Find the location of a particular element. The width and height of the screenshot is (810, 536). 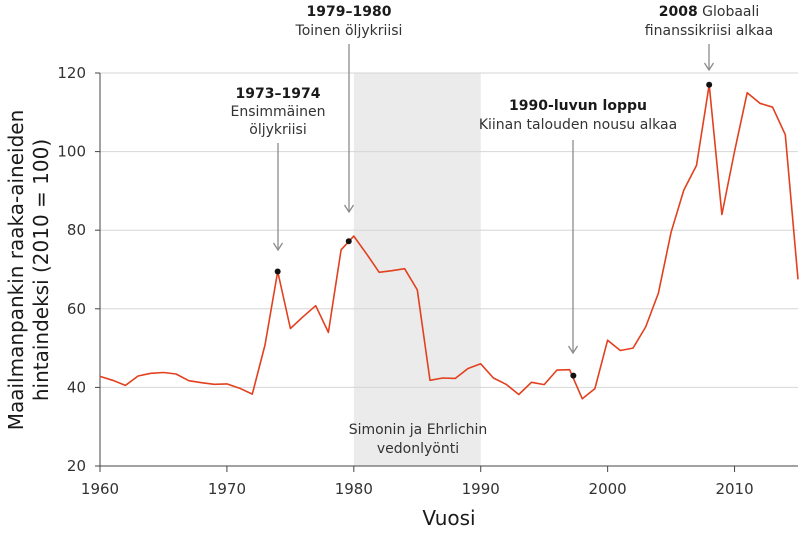

x-tick-label-1970: 1970 is located at coordinates (227, 489).